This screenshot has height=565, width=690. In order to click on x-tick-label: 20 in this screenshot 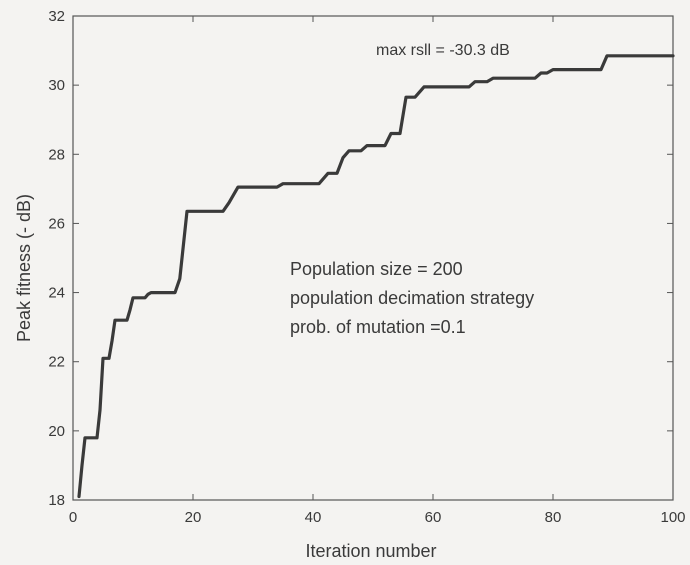, I will do `click(193, 517)`.